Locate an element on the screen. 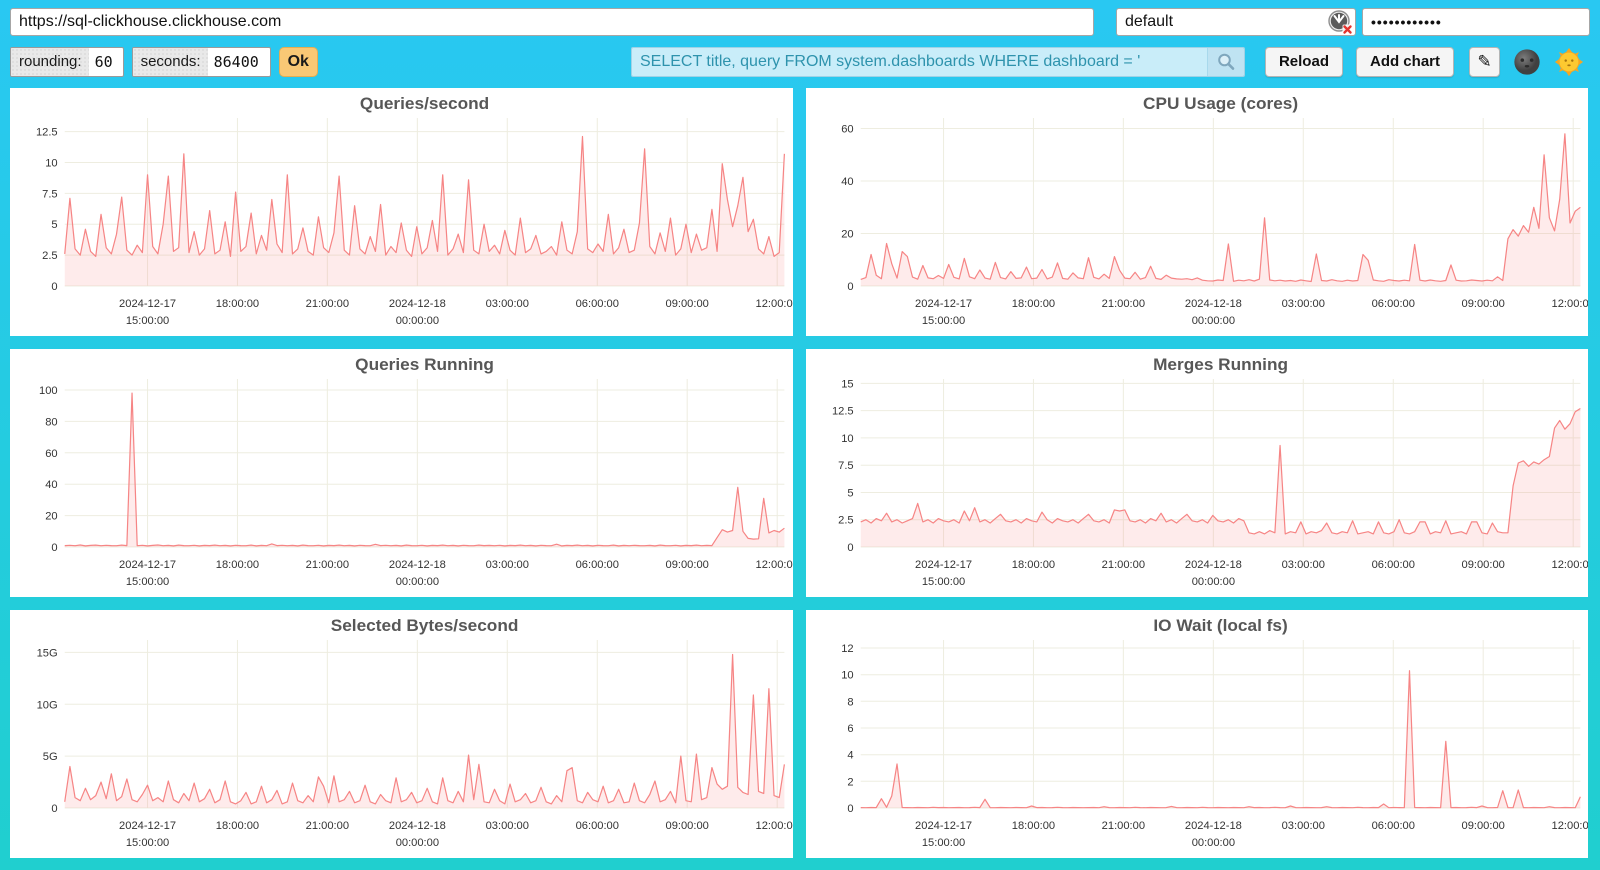 Image resolution: width=1600 pixels, height=870 pixels. add-chart-button: Add chart is located at coordinates (1404, 61).